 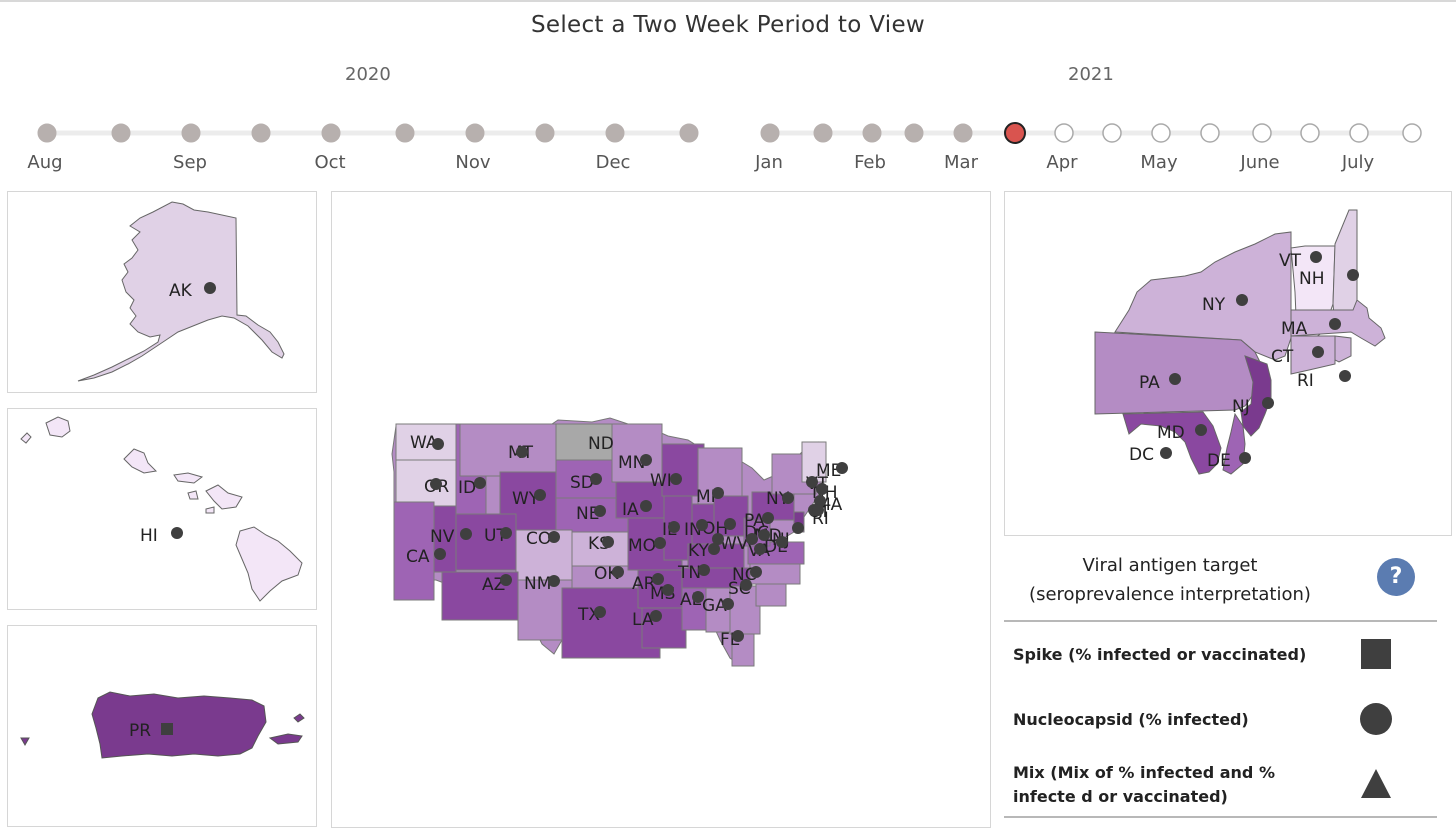 I want to click on marker-pr, so click(x=167, y=729).